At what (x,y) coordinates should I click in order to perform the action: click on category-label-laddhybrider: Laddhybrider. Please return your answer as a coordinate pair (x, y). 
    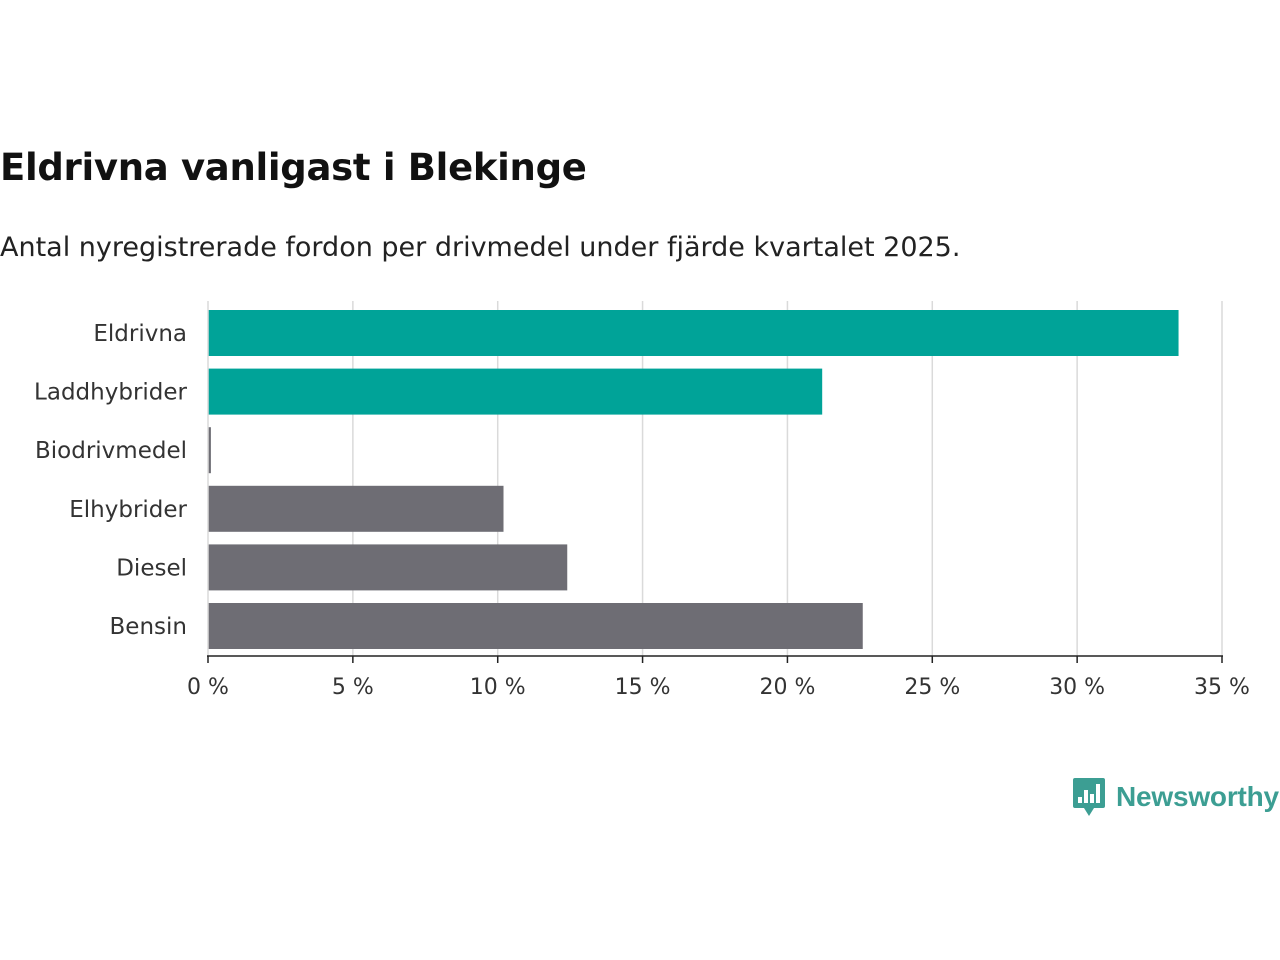
    Looking at the image, I should click on (110, 393).